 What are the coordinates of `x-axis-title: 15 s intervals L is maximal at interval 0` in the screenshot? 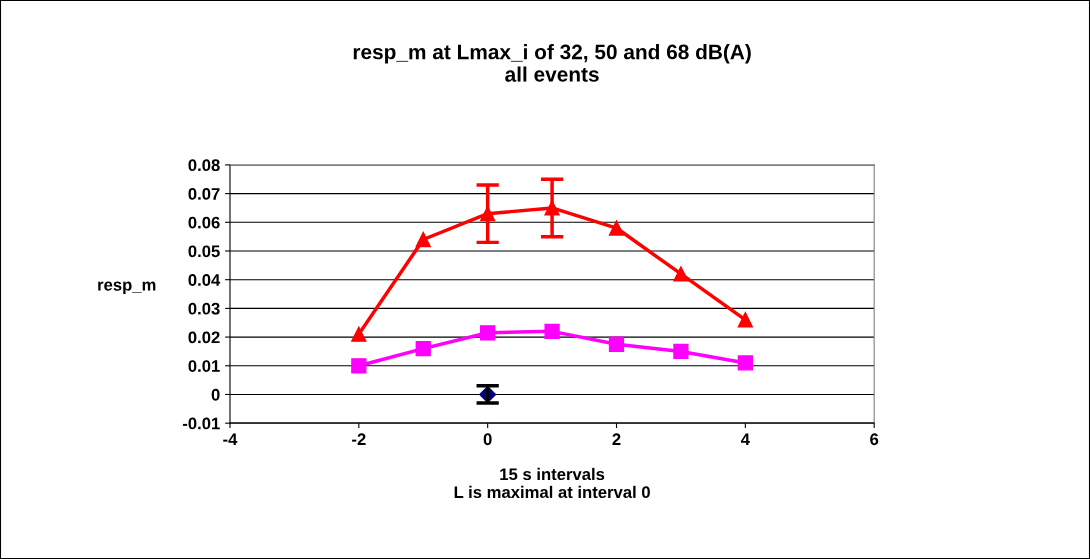 It's located at (552, 483).